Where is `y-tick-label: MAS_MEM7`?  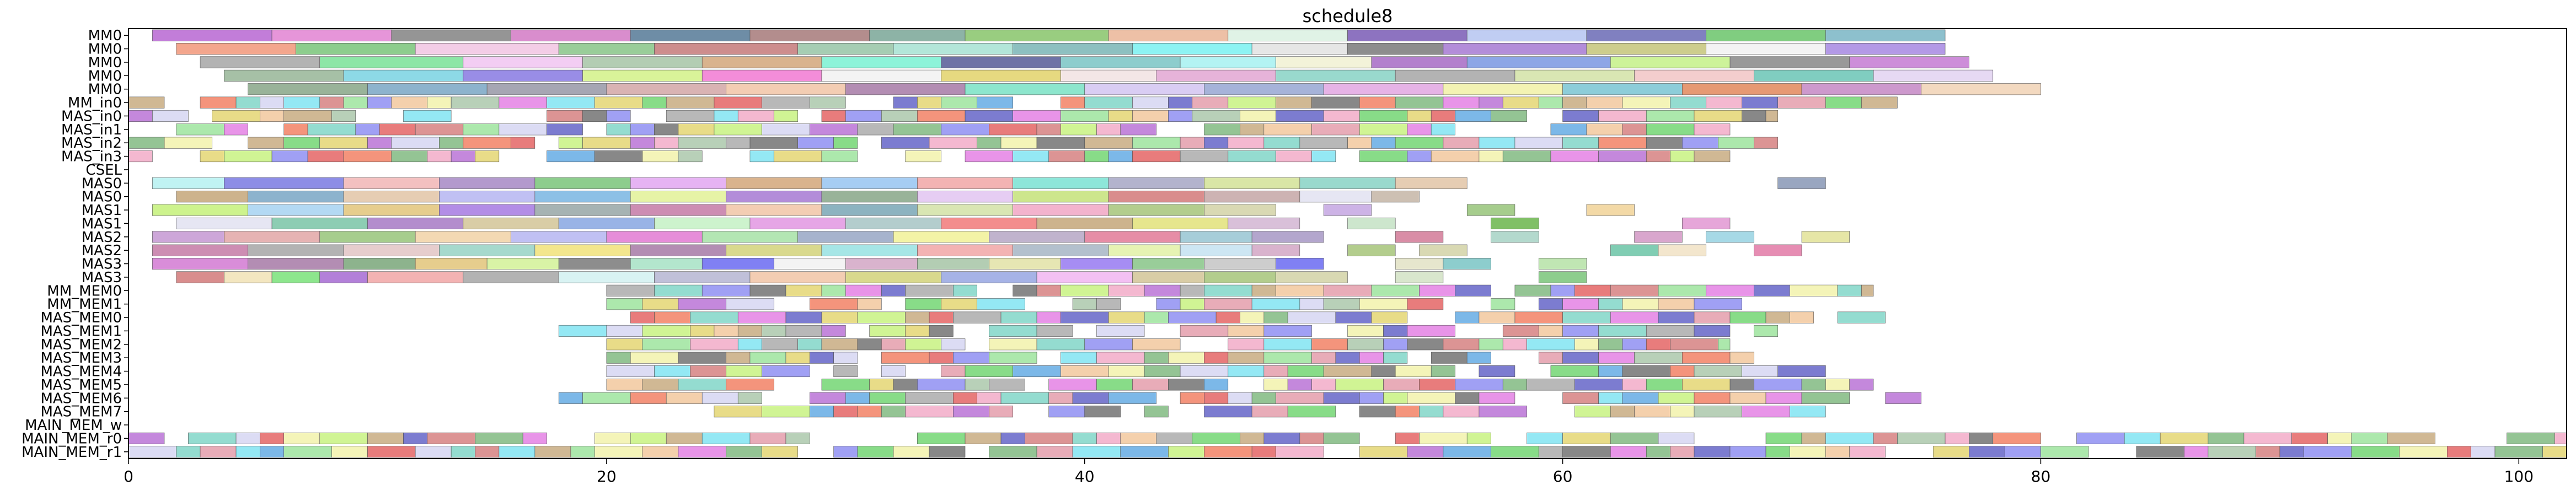
y-tick-label: MAS_MEM7 is located at coordinates (81, 412).